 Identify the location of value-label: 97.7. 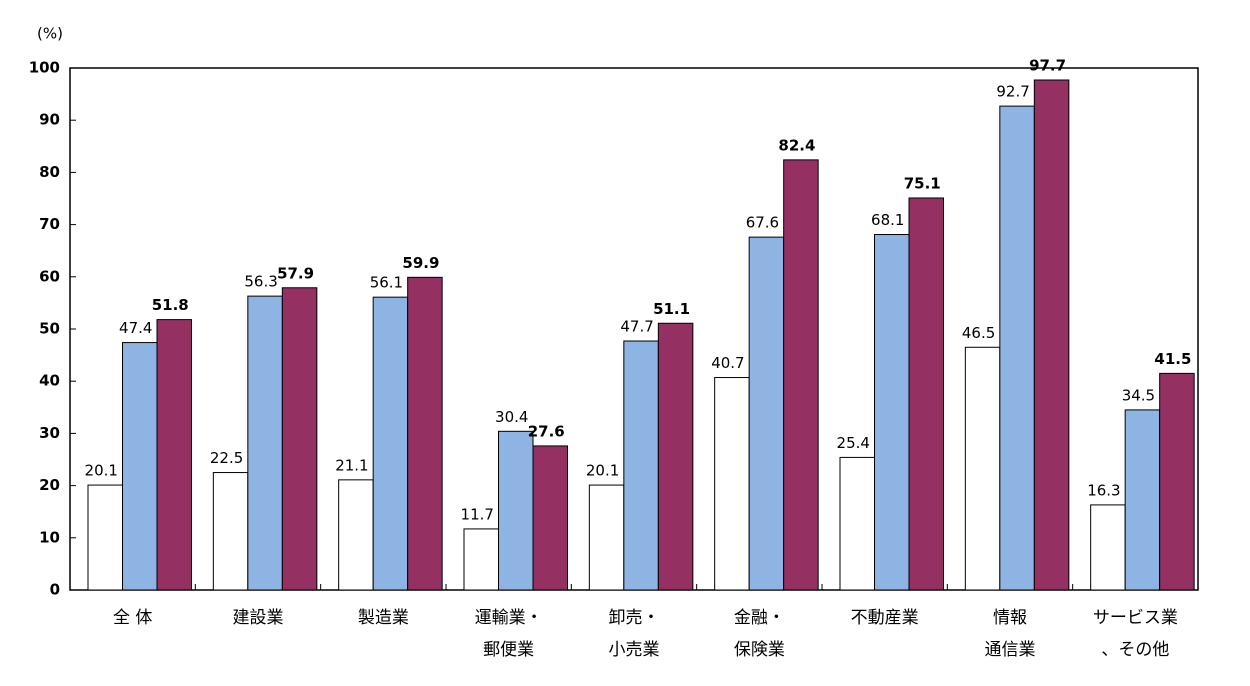
(1047, 66).